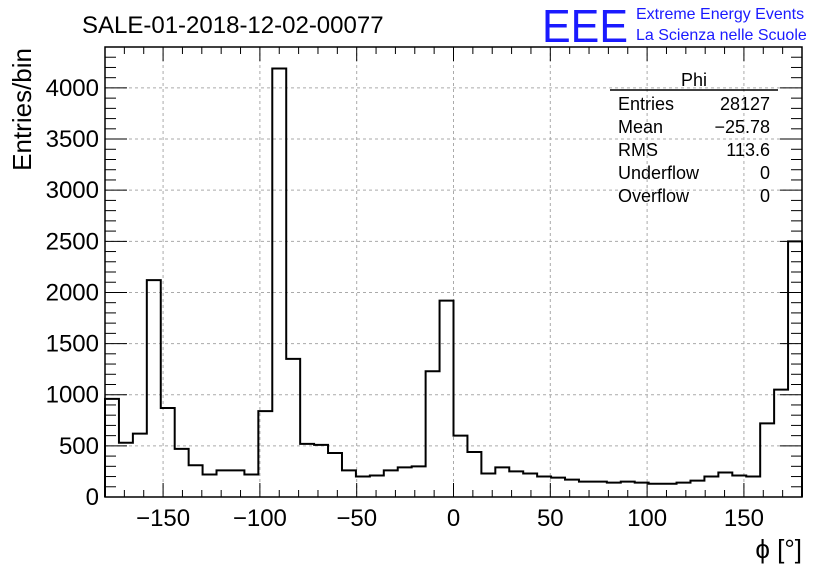  I want to click on x-tick-labels: −150 −100 −50 0 50 100 150, so click(450, 518).